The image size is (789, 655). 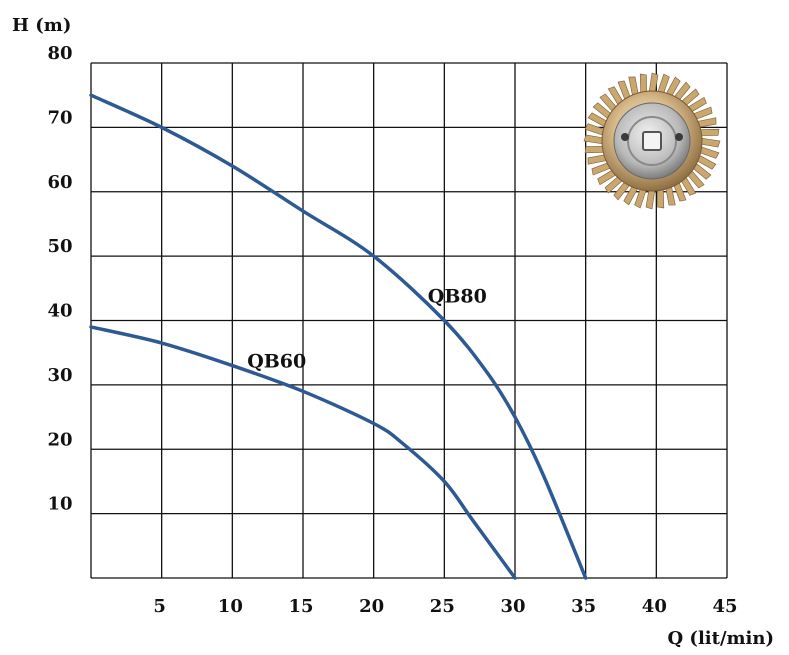 What do you see at coordinates (59, 53) in the screenshot?
I see `y-tick-label-80: 80` at bounding box center [59, 53].